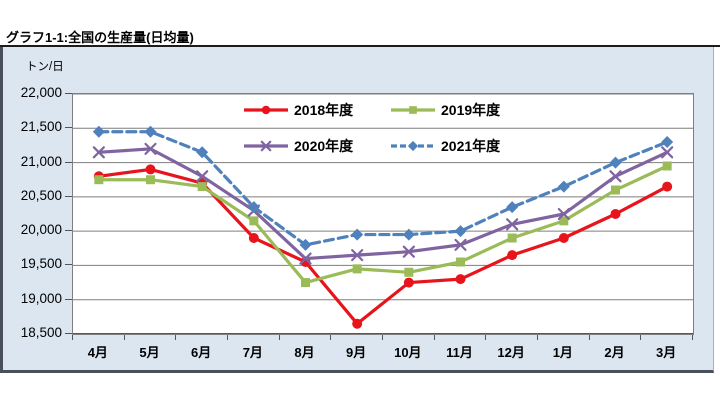  What do you see at coordinates (304, 352) in the screenshot?
I see `x-axis-label: 8月` at bounding box center [304, 352].